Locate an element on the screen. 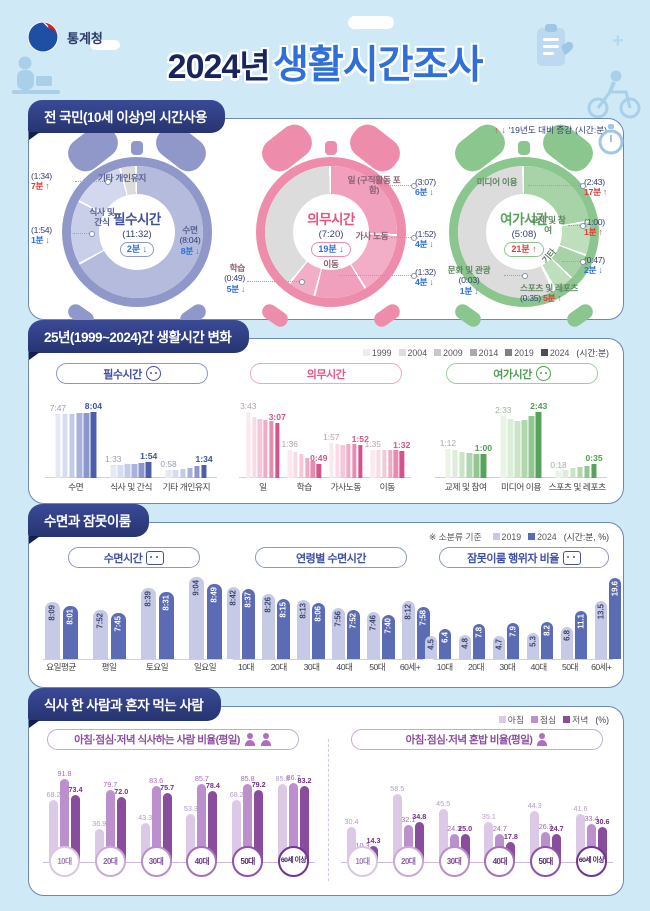 The image size is (650, 911). bar-value: 75.7 is located at coordinates (167, 788).